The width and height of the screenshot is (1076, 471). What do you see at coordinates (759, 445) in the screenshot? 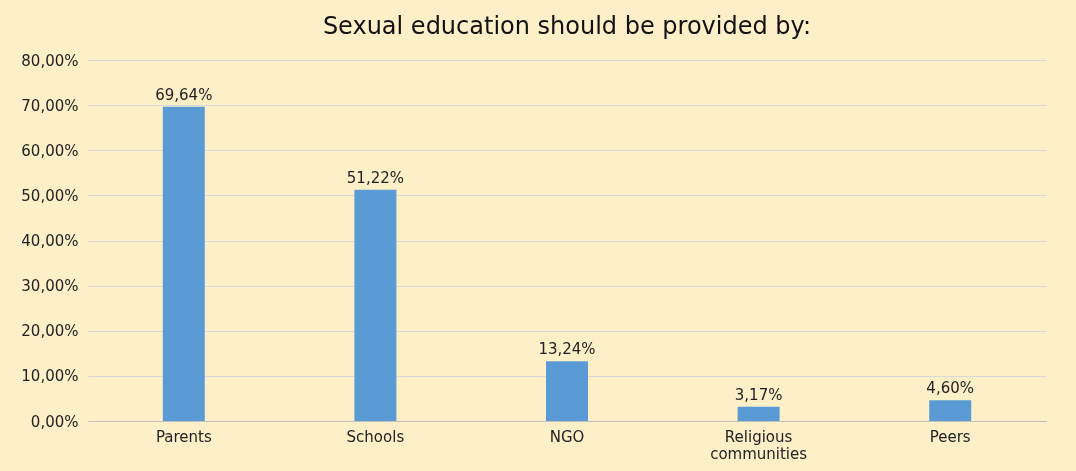
I see `x-tick-label: Religious communities` at bounding box center [759, 445].